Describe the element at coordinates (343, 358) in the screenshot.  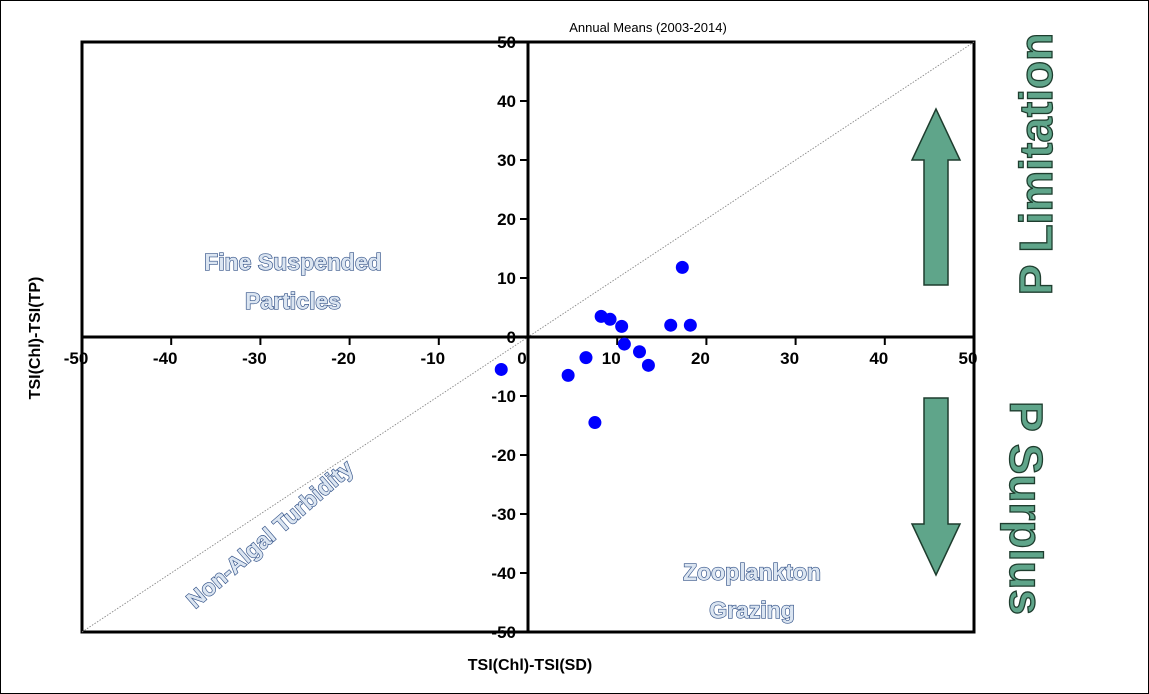
I see `x-tick-label: -20` at that location.